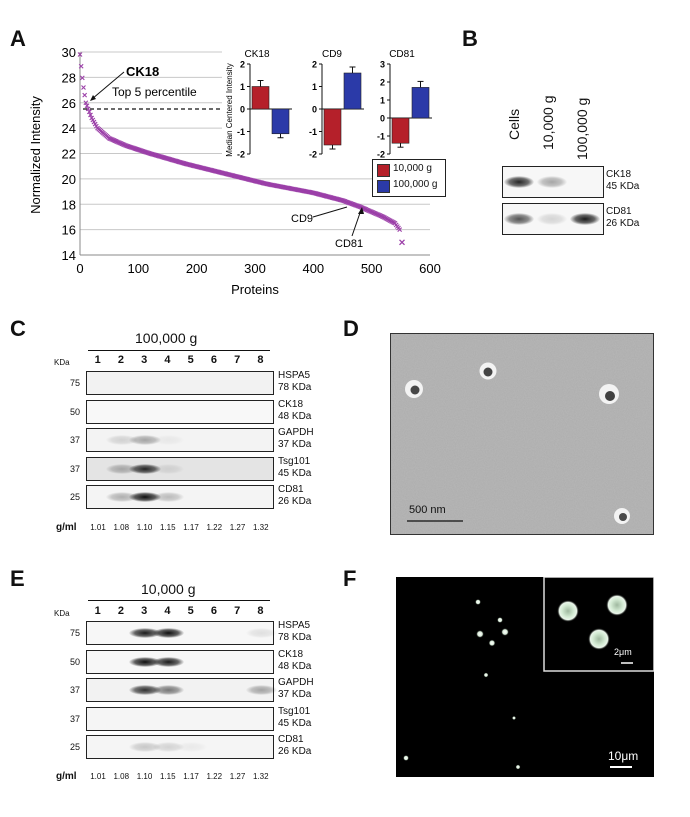 The height and width of the screenshot is (817, 690). I want to click on panel-e-blot-cd81, so click(180, 747).